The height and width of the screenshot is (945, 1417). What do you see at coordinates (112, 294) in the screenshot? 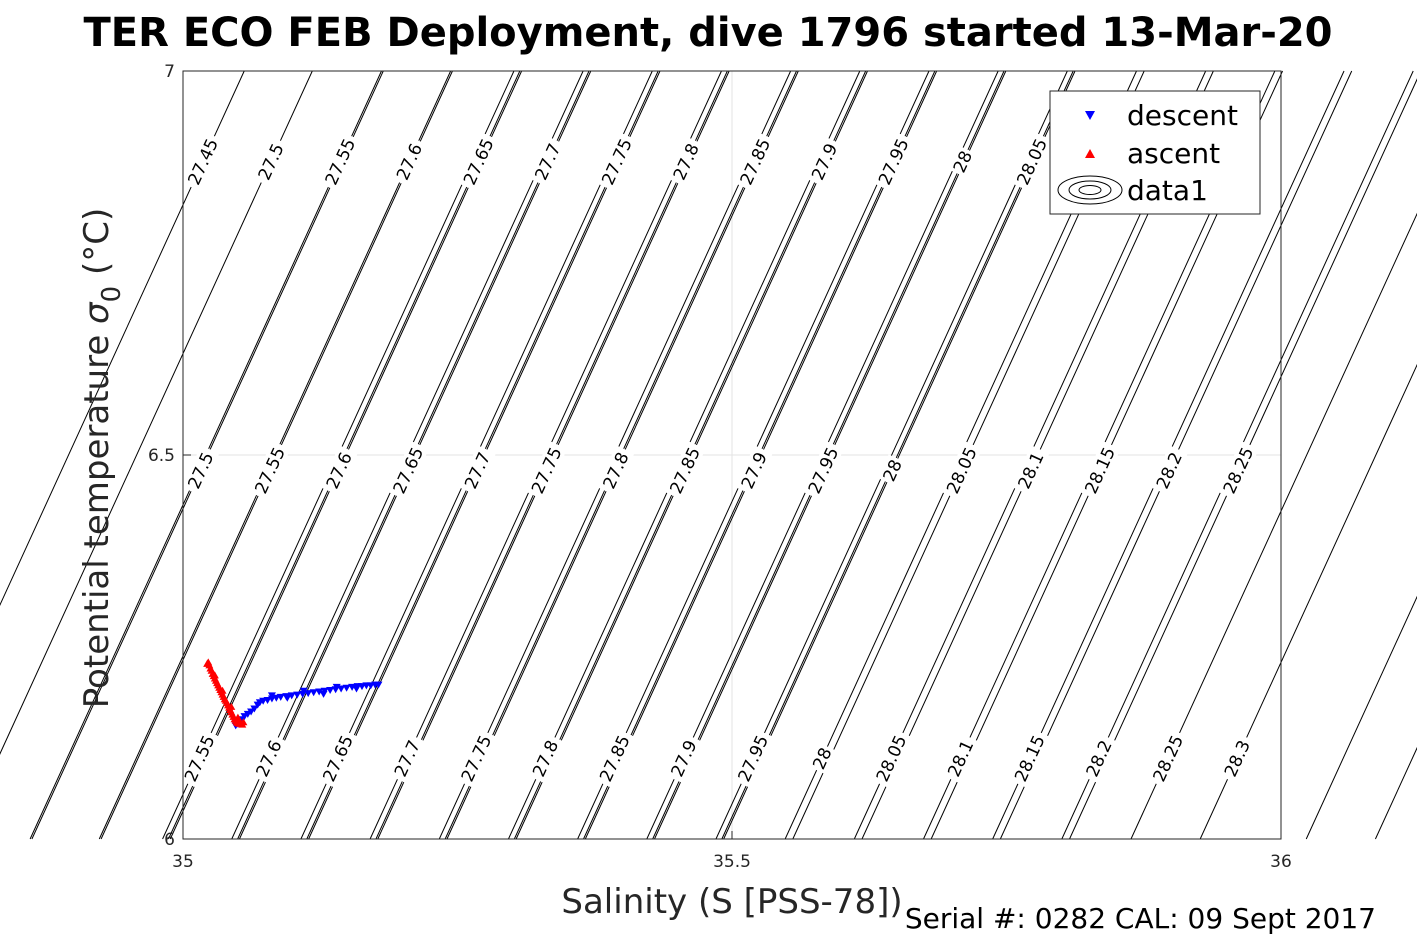
I see `y-axis-label-subscript: 0` at bounding box center [112, 294].